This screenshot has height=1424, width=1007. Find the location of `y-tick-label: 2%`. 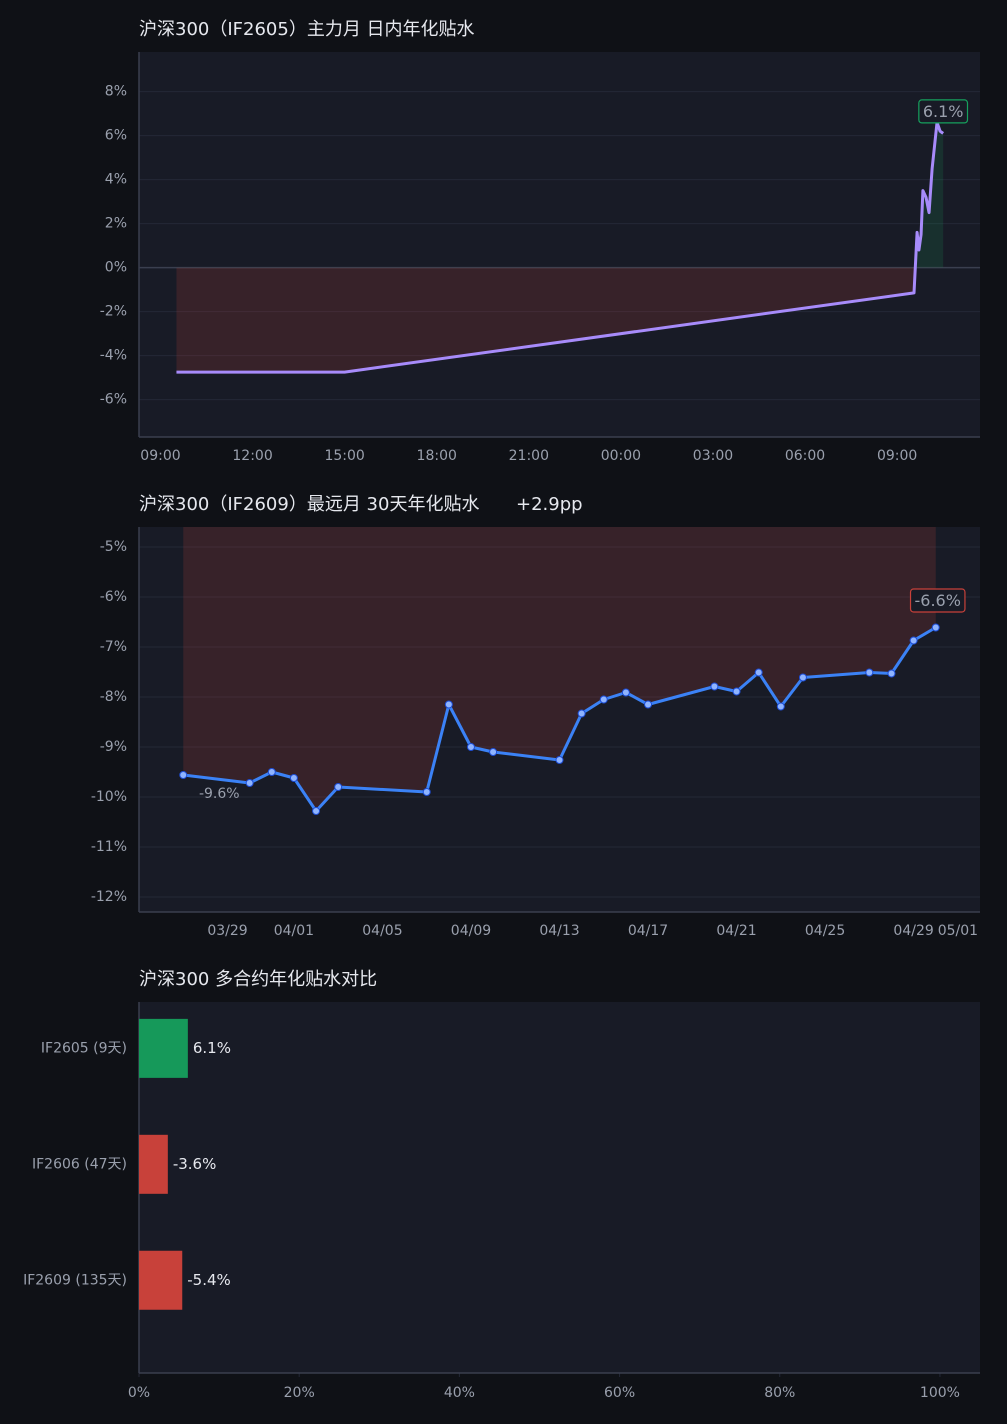

y-tick-label: 2% is located at coordinates (116, 224).